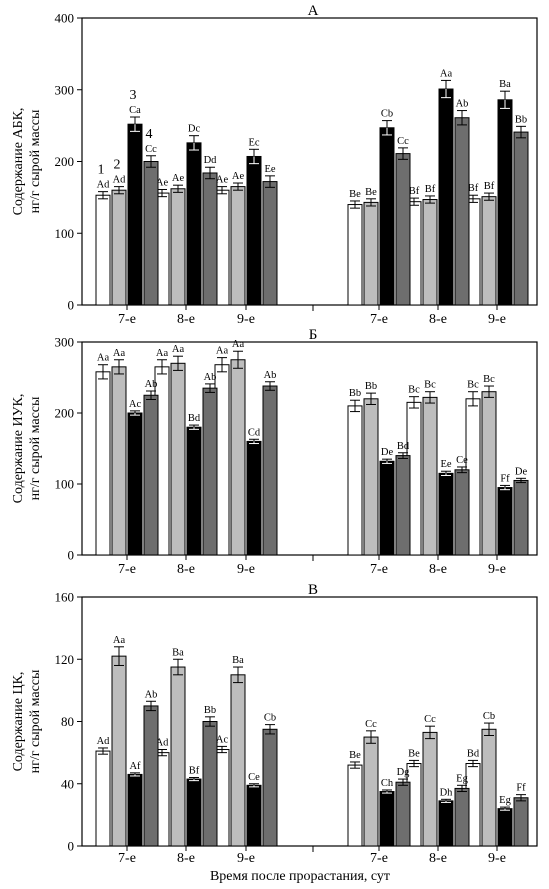  I want to click on data-label: Dg, so click(404, 772).